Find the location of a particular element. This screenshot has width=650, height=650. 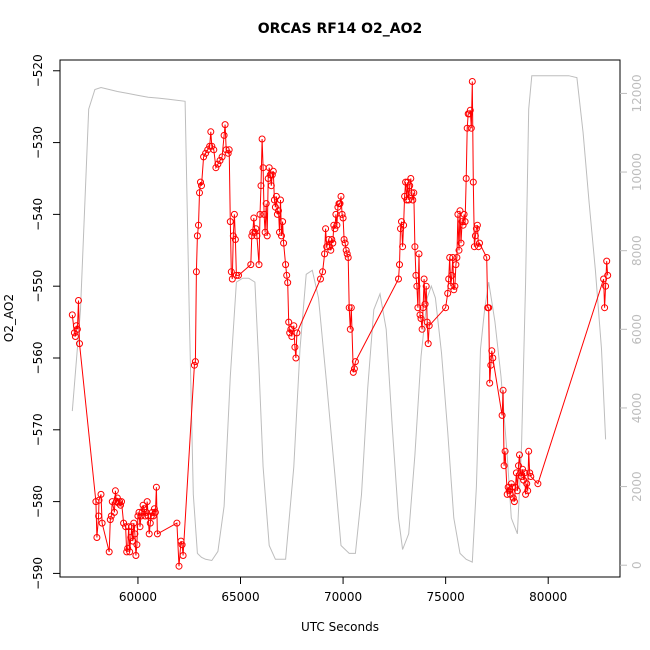

x-tick-label: 80000 is located at coordinates (548, 597).